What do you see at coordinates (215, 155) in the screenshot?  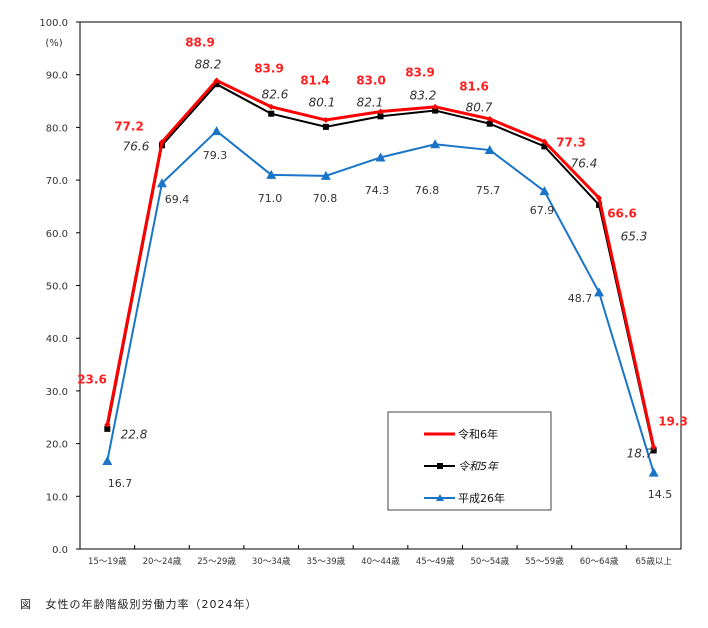 I see `data-label: 79.3` at bounding box center [215, 155].